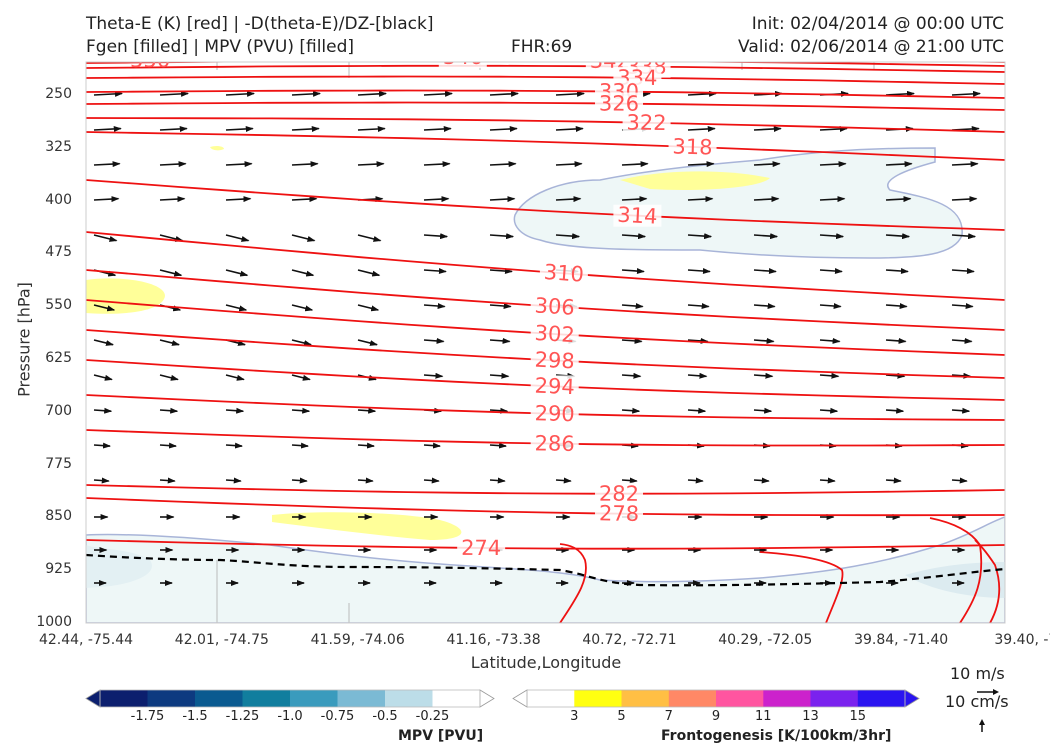 The height and width of the screenshot is (750, 1050). Describe the element at coordinates (150, 60) in the screenshot. I see `theta-e-label: 336` at that location.